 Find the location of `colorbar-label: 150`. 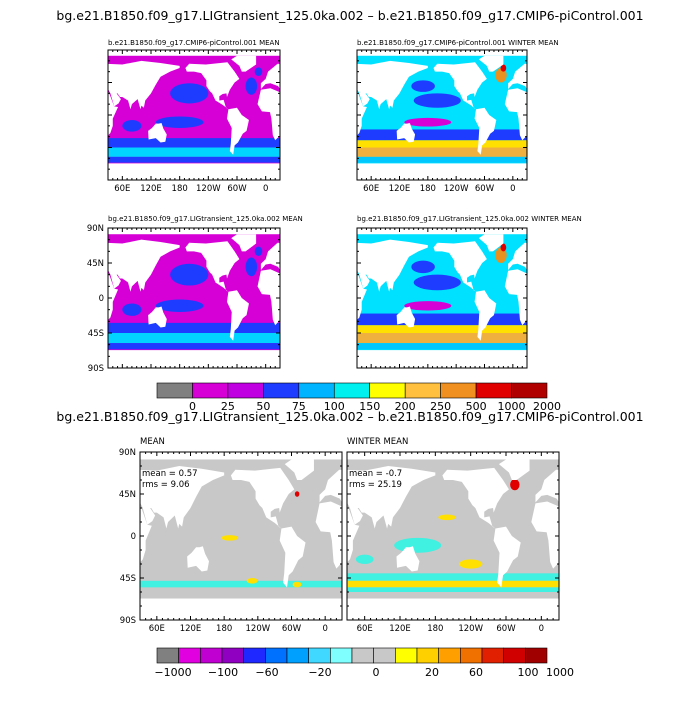

colorbar-label: 150 is located at coordinates (369, 406).